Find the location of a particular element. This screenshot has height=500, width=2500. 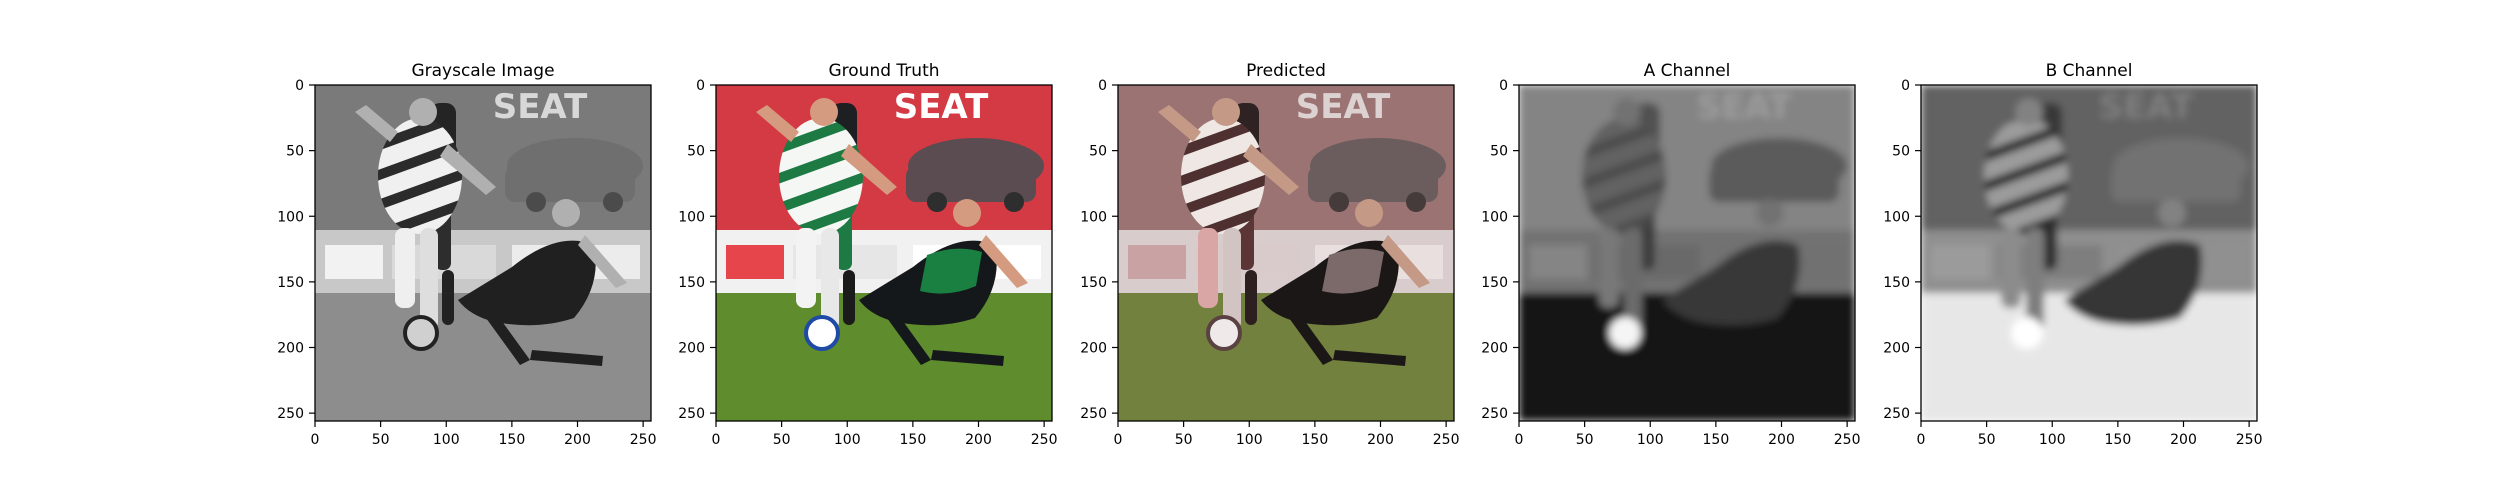

panel-ground-truth: Ground Truth SEAT is located at coordinates (867, 254).